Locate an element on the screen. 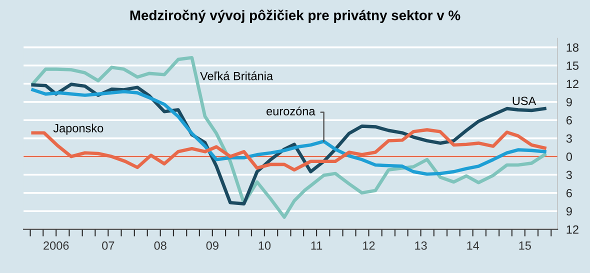 The image size is (590, 273). x-tick-label: 07 is located at coordinates (108, 245).